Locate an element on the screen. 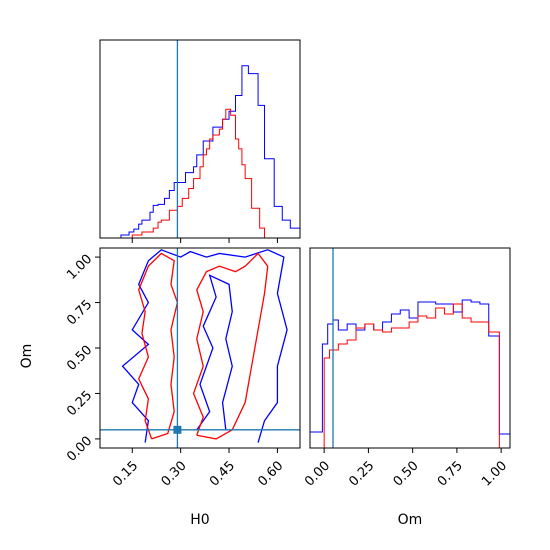  x-tick-label: 0.25 is located at coordinates (361, 473).